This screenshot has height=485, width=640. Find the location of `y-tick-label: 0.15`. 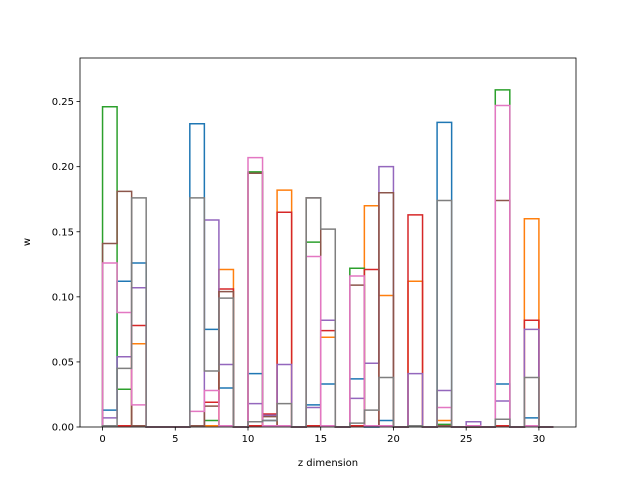

y-tick-label: 0.15 is located at coordinates (63, 232).